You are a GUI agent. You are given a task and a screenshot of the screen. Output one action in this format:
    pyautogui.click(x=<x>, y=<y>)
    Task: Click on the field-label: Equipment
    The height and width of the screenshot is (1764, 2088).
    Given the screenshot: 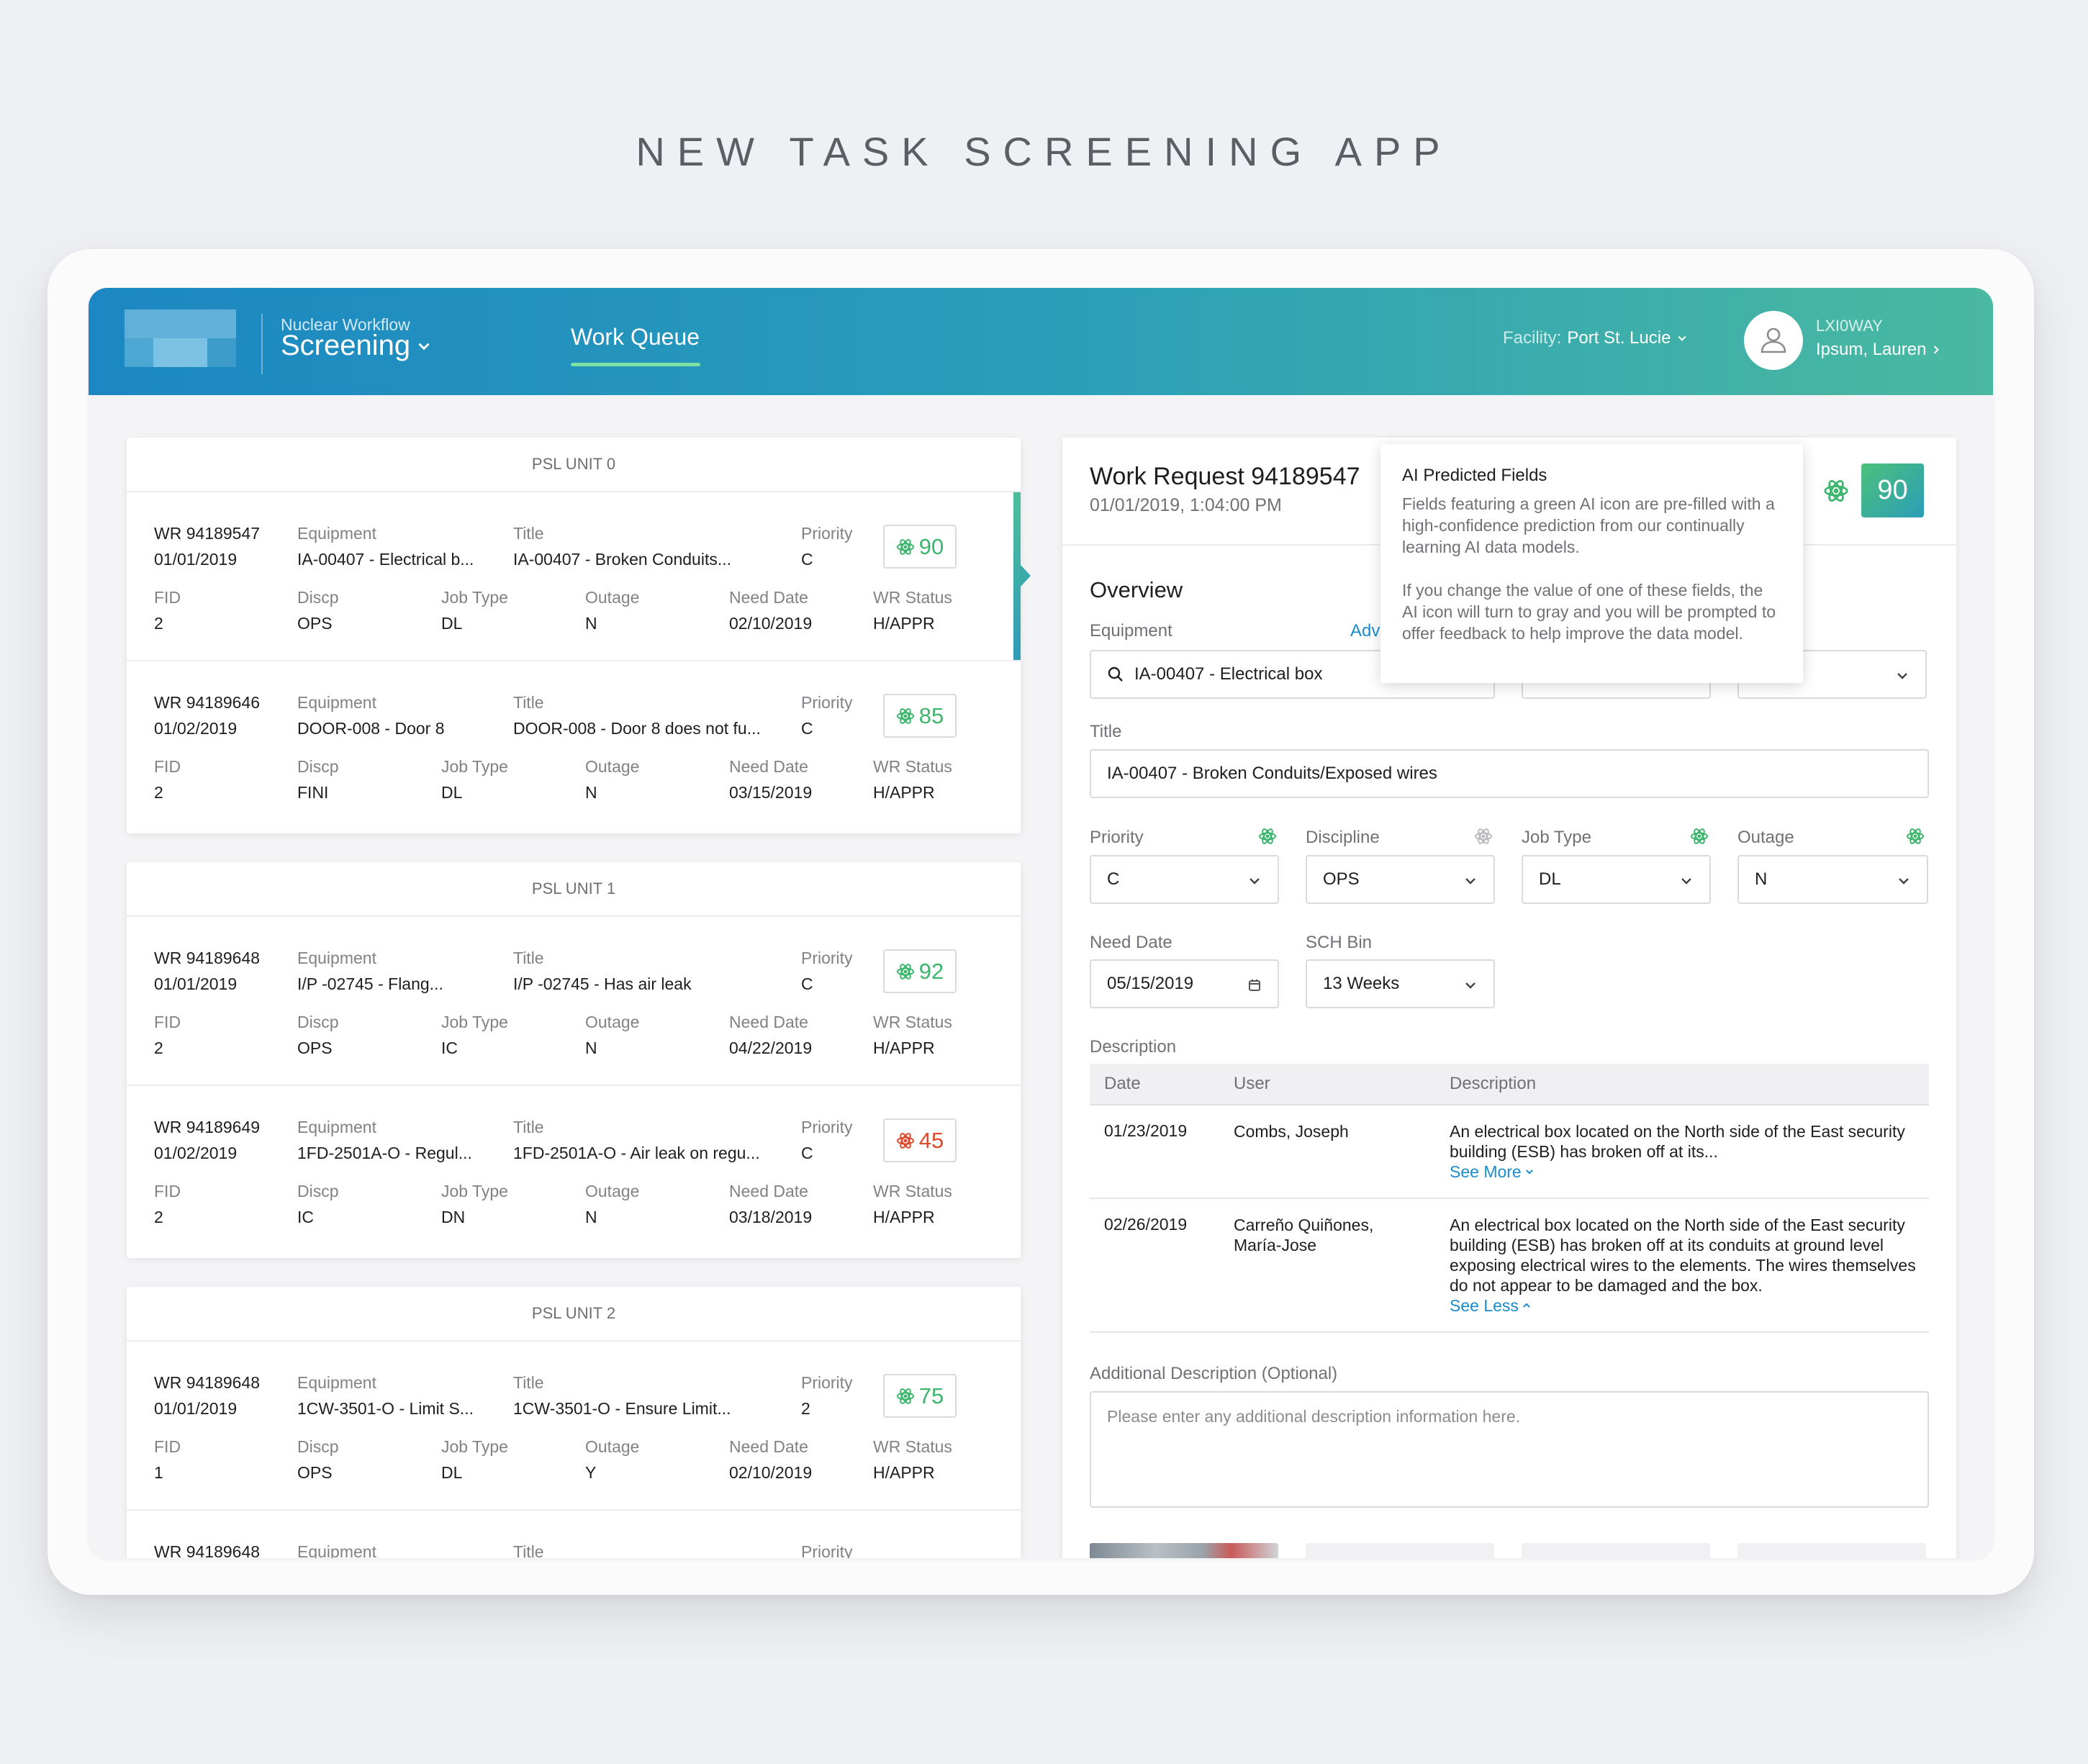 What is the action you would take?
    pyautogui.click(x=336, y=958)
    